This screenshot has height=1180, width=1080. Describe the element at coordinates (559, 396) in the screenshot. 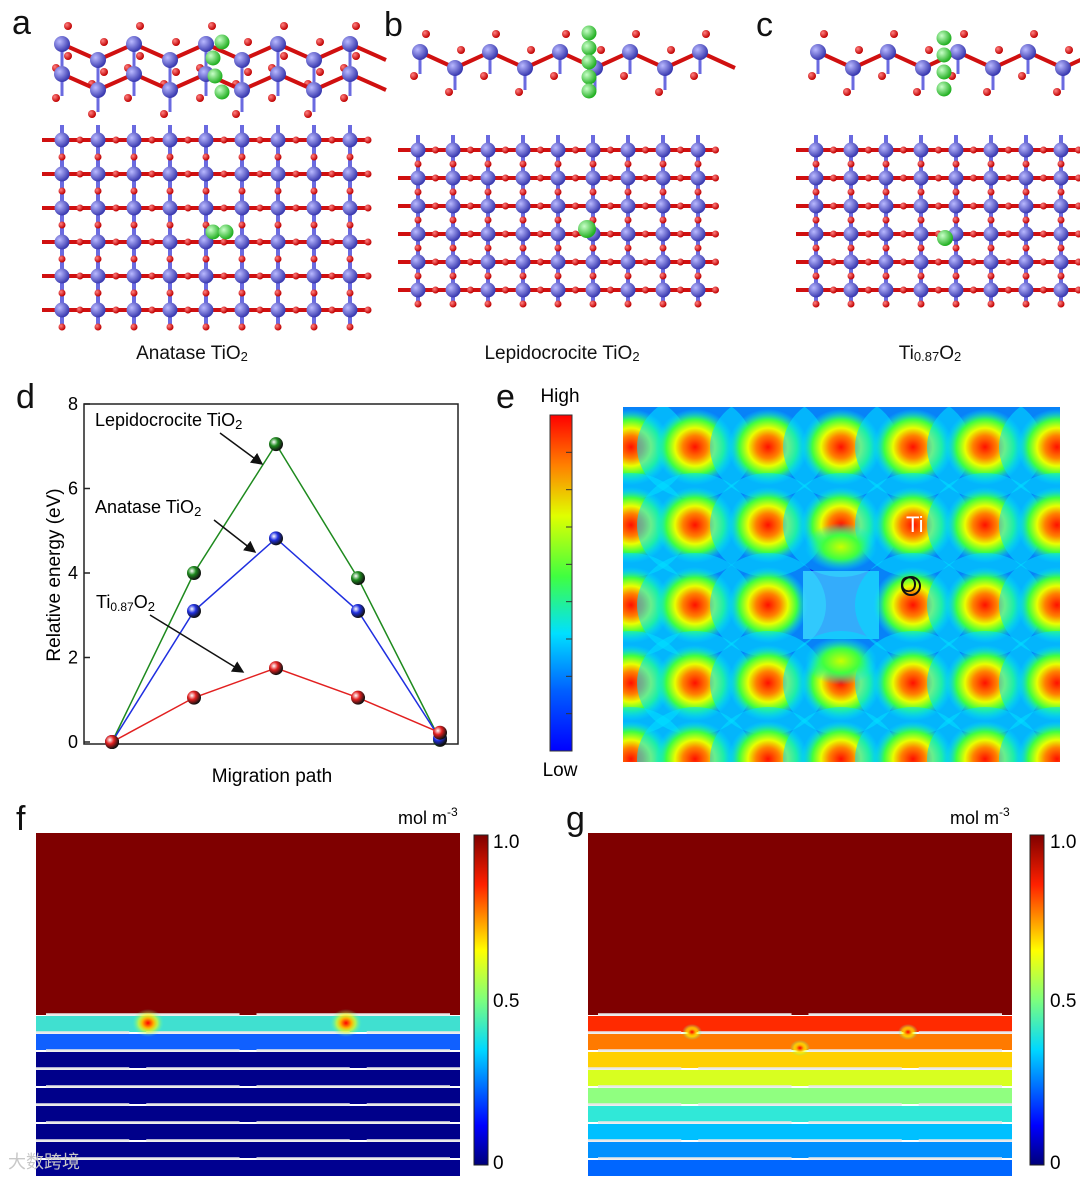

I see `scale-high-label: High` at that location.